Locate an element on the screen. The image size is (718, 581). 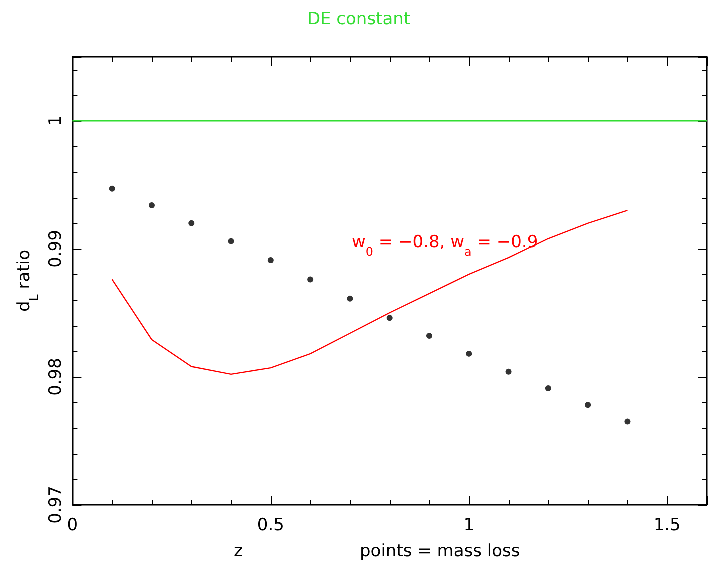
y-tick-label: 0.98 is located at coordinates (56, 377).